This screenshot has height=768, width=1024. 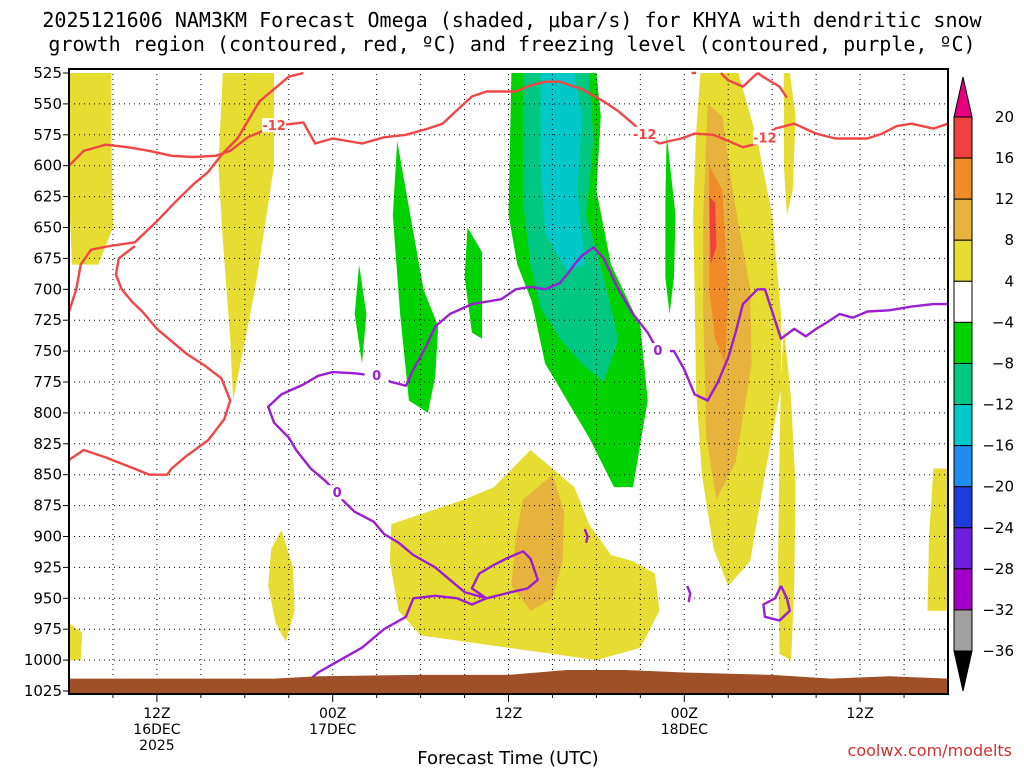 I want to click on ytick-label-1000: 1000, so click(x=43, y=660).